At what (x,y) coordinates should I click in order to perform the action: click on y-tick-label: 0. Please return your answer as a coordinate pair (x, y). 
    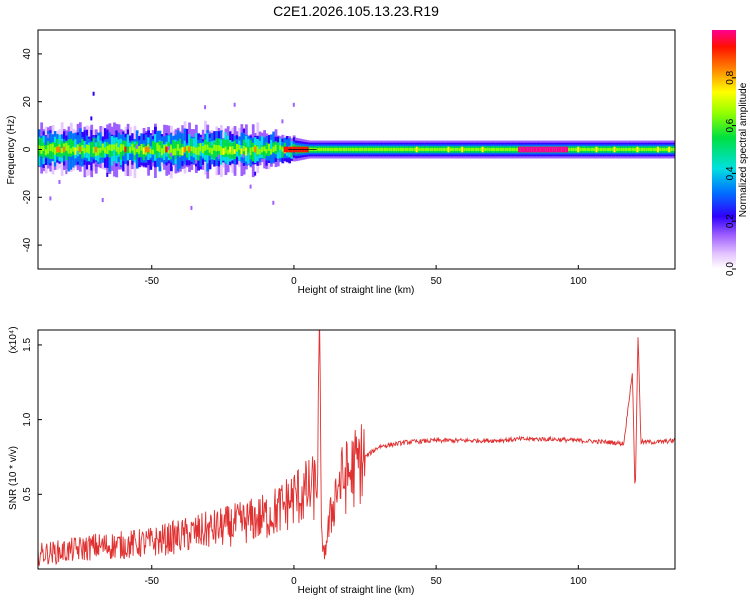
    Looking at the image, I should click on (27, 149).